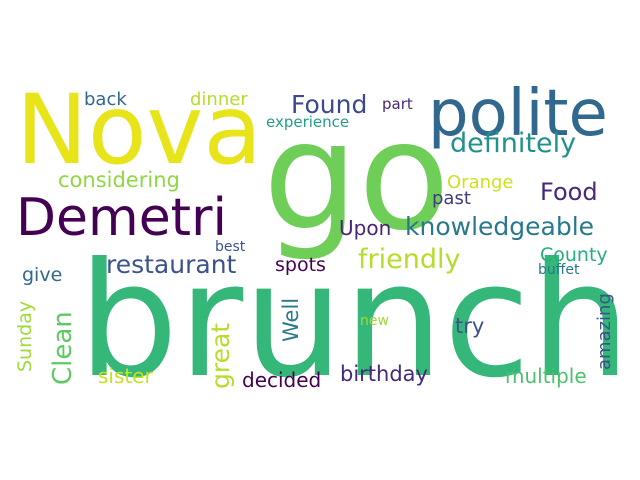  I want to click on word-spots: spots, so click(300, 265).